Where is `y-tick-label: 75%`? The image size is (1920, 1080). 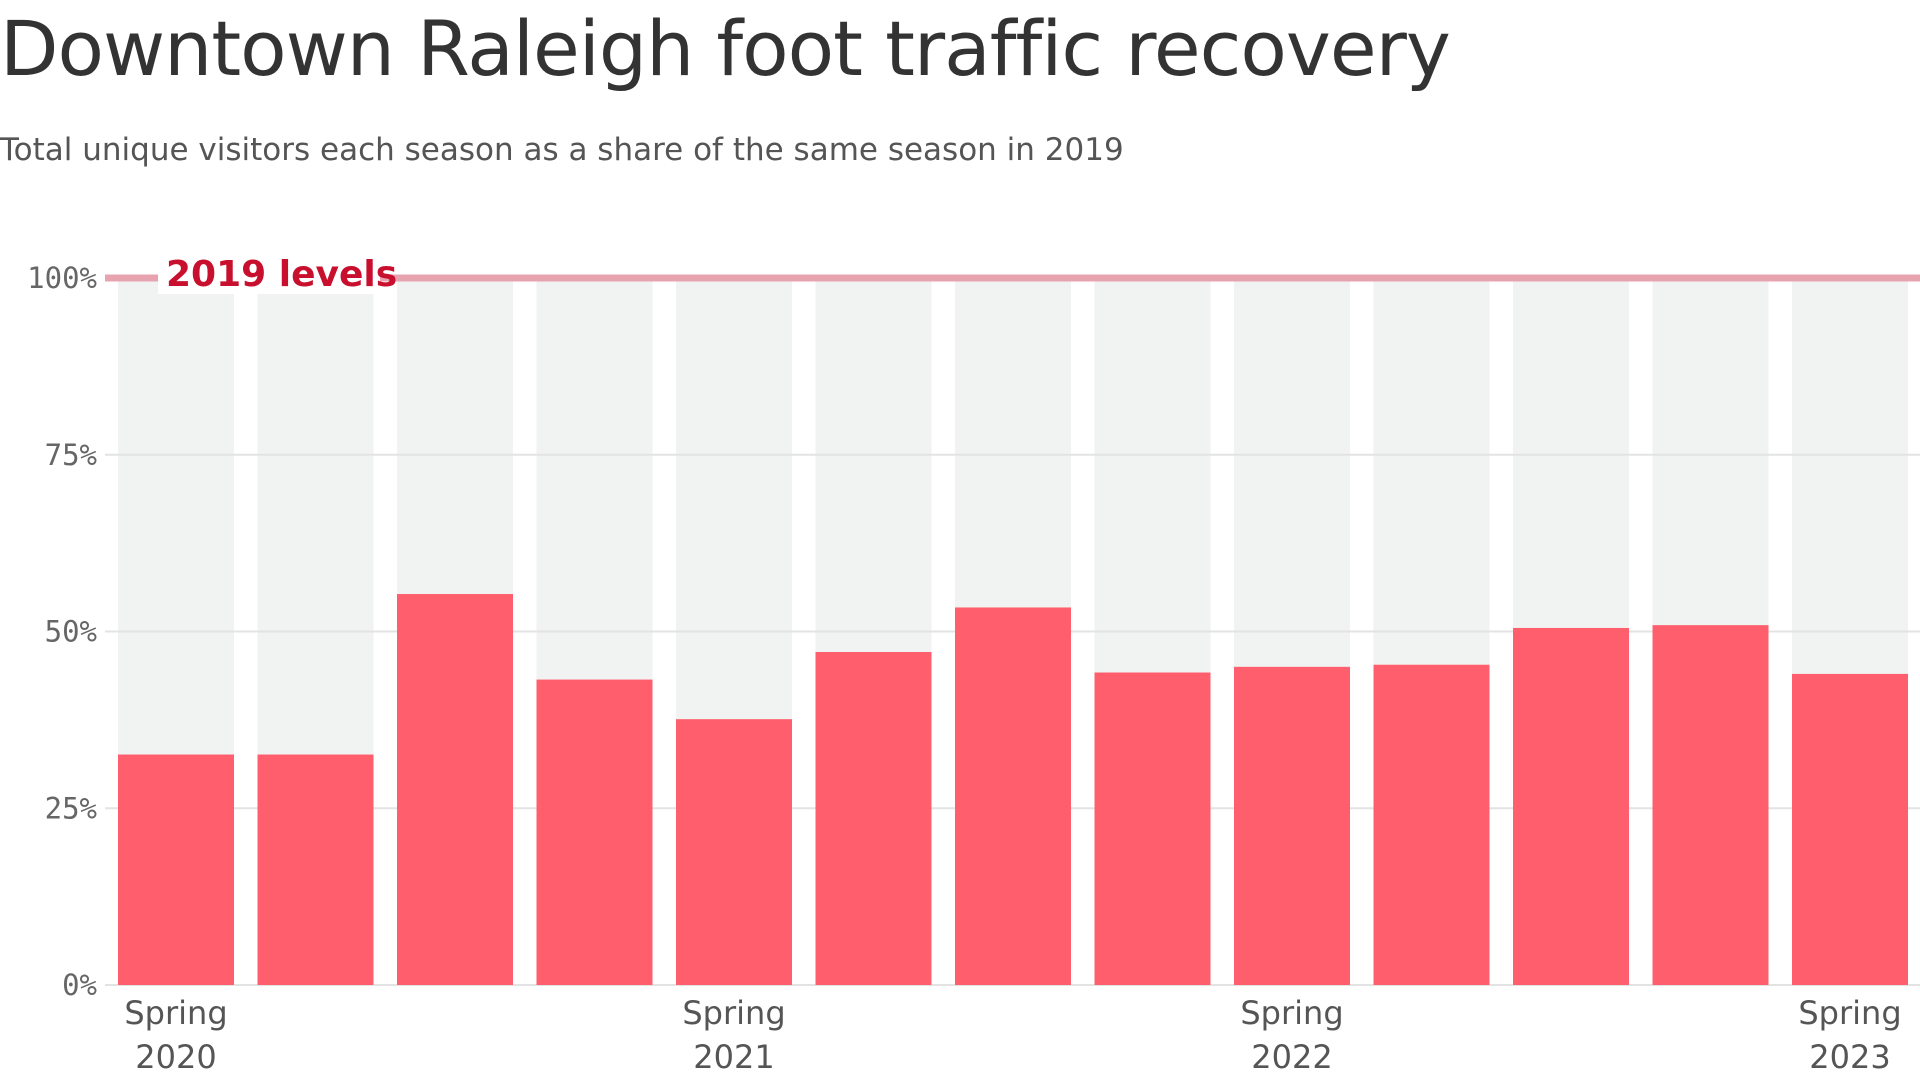 y-tick-label: 75% is located at coordinates (71, 455).